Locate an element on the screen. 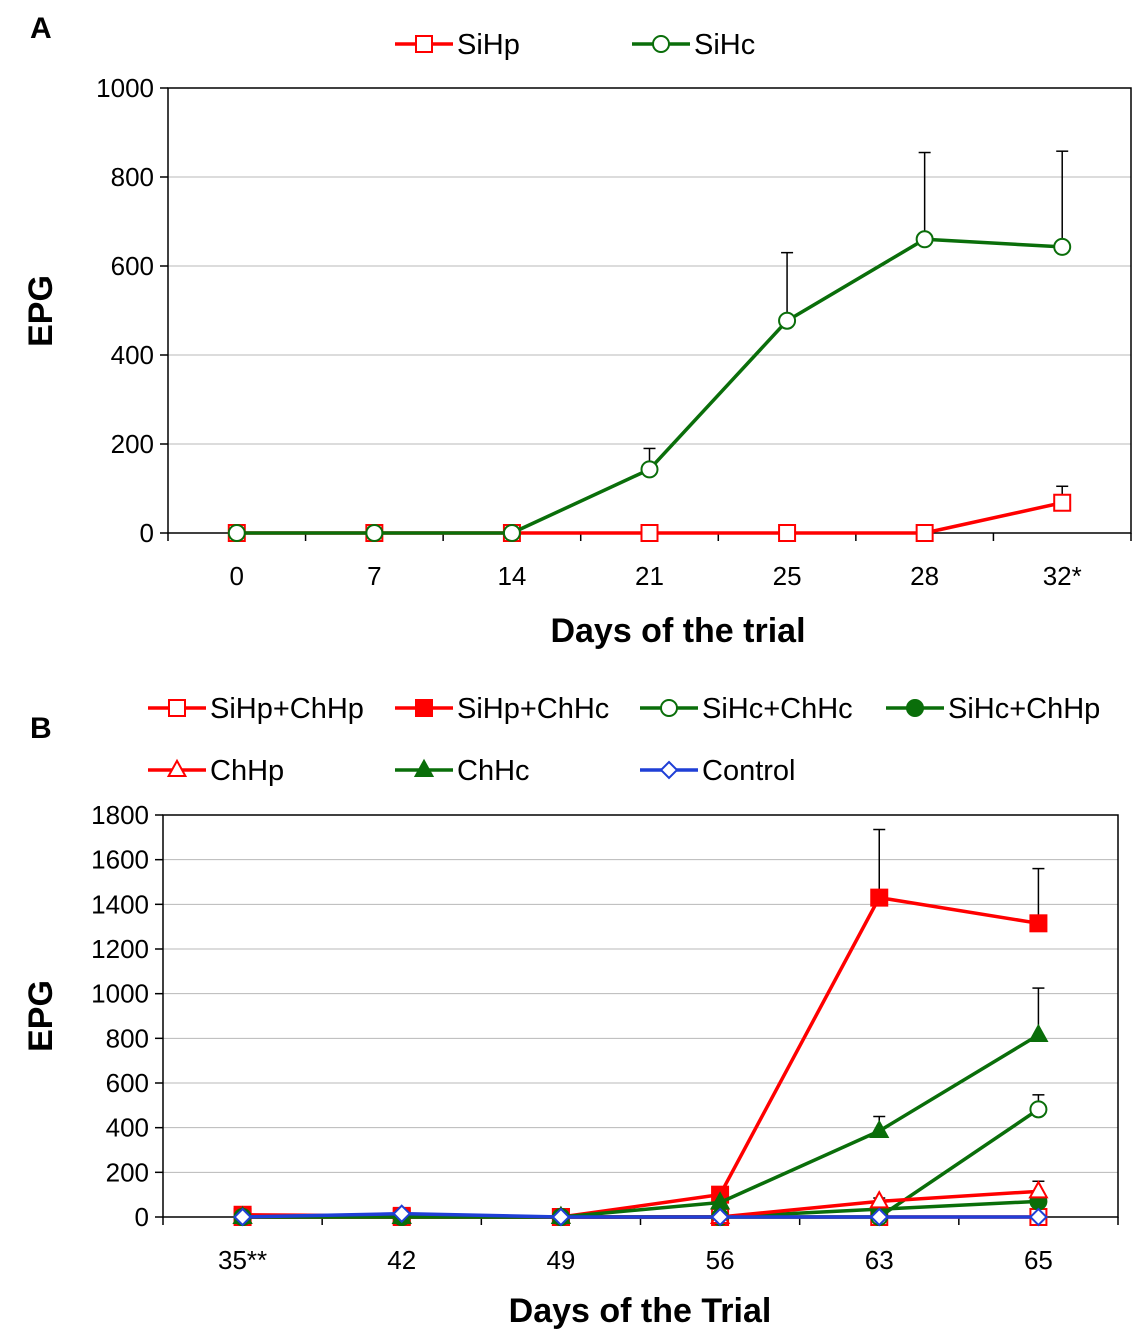 Image resolution: width=1137 pixels, height=1342 pixels. panel-b-y-tick-label: 400 is located at coordinates (127, 1128).